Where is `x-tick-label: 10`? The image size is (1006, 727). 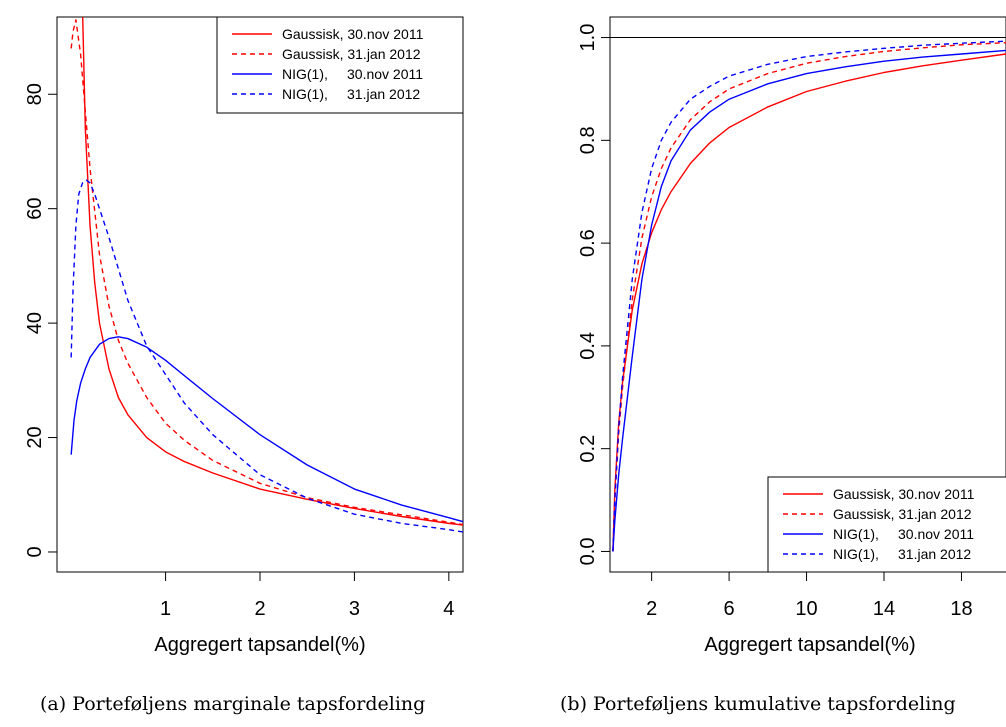
x-tick-label: 10 is located at coordinates (806, 609).